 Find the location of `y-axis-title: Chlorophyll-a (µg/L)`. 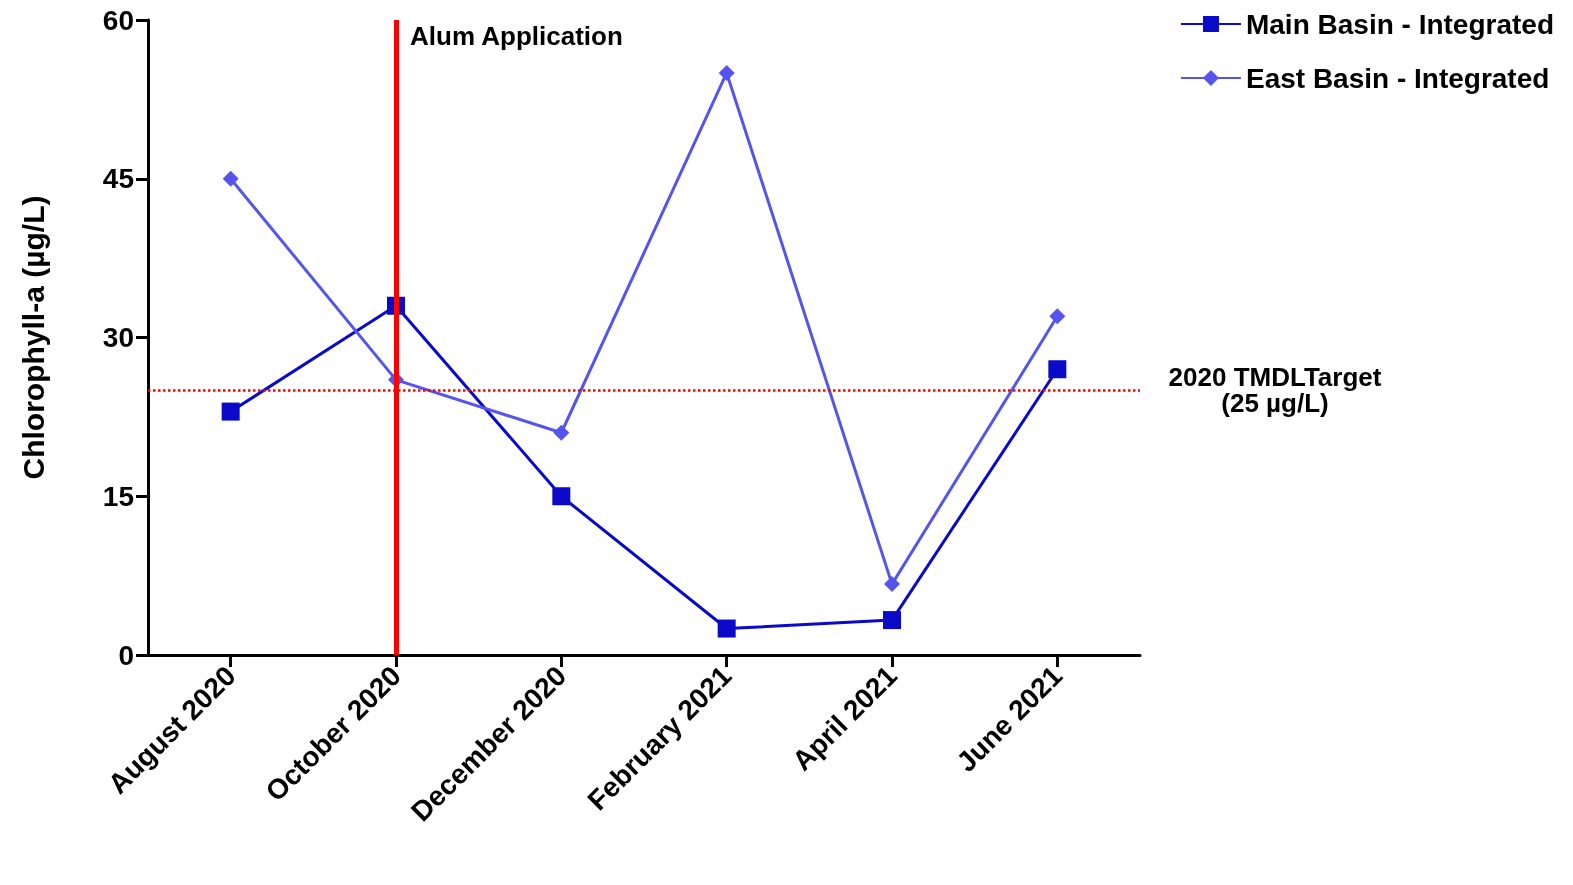

y-axis-title: Chlorophyll-a (µg/L) is located at coordinates (33, 337).